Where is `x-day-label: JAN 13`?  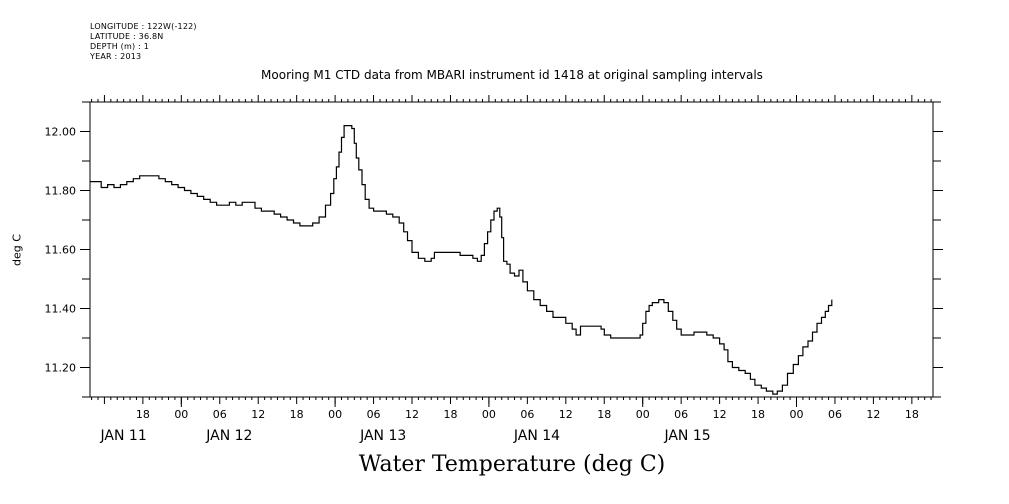
x-day-label: JAN 13 is located at coordinates (382, 436).